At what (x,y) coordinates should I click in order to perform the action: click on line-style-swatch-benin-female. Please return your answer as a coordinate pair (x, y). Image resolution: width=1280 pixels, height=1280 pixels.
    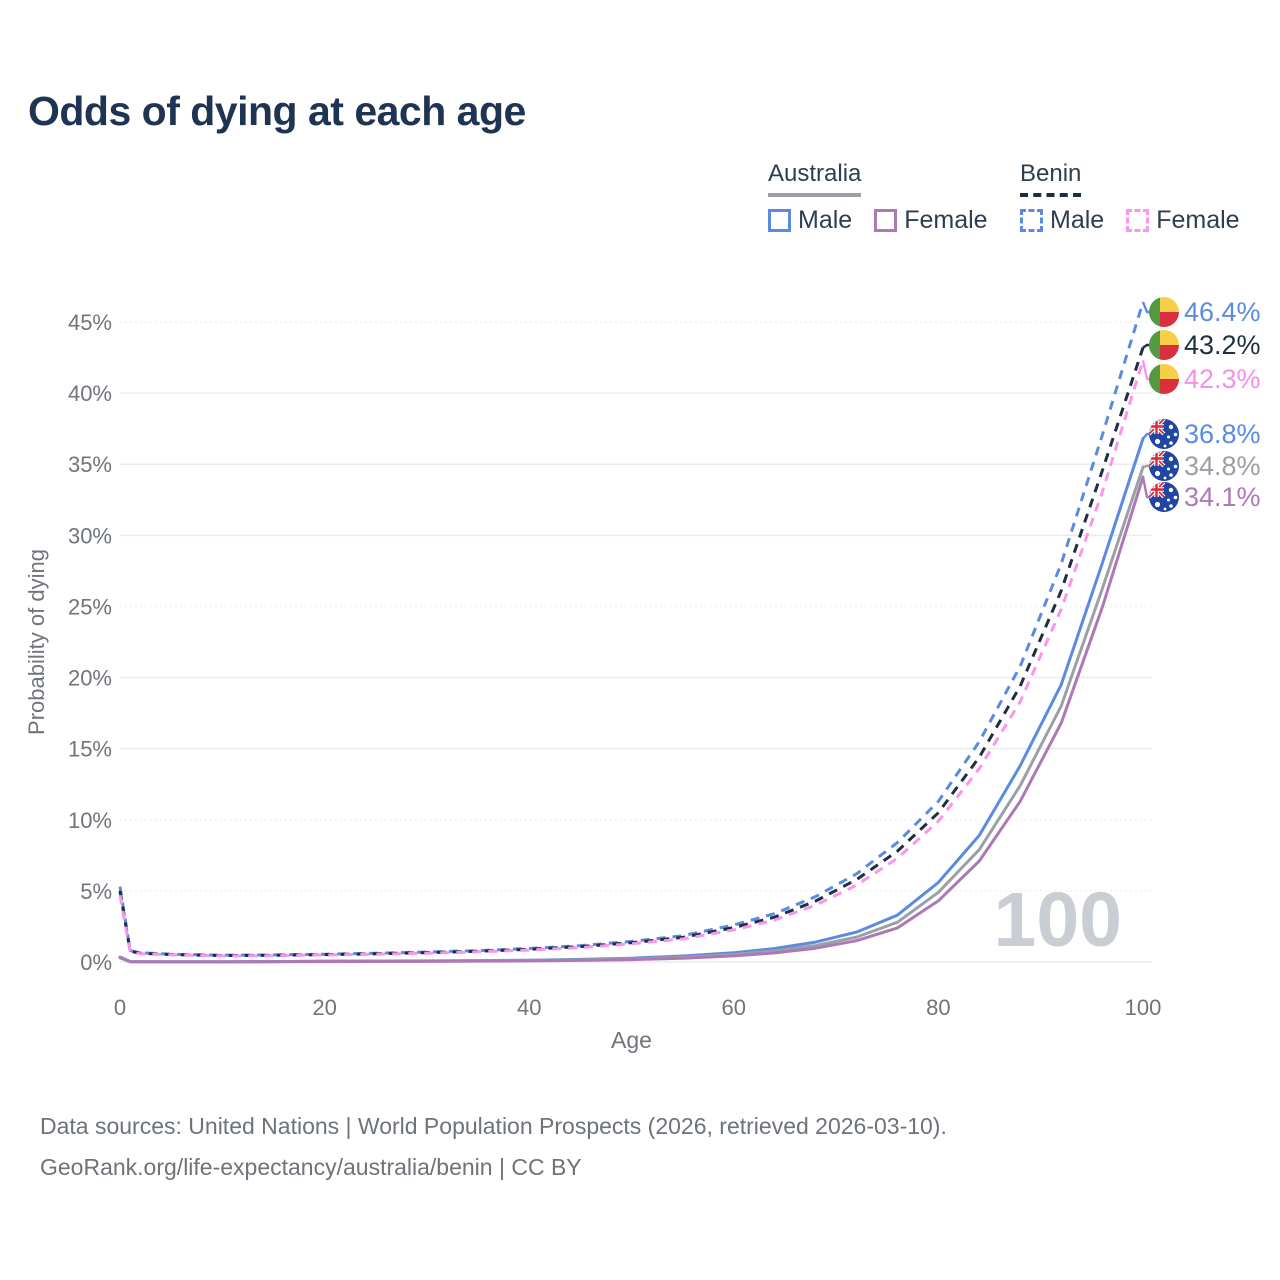
    Looking at the image, I should click on (1138, 220).